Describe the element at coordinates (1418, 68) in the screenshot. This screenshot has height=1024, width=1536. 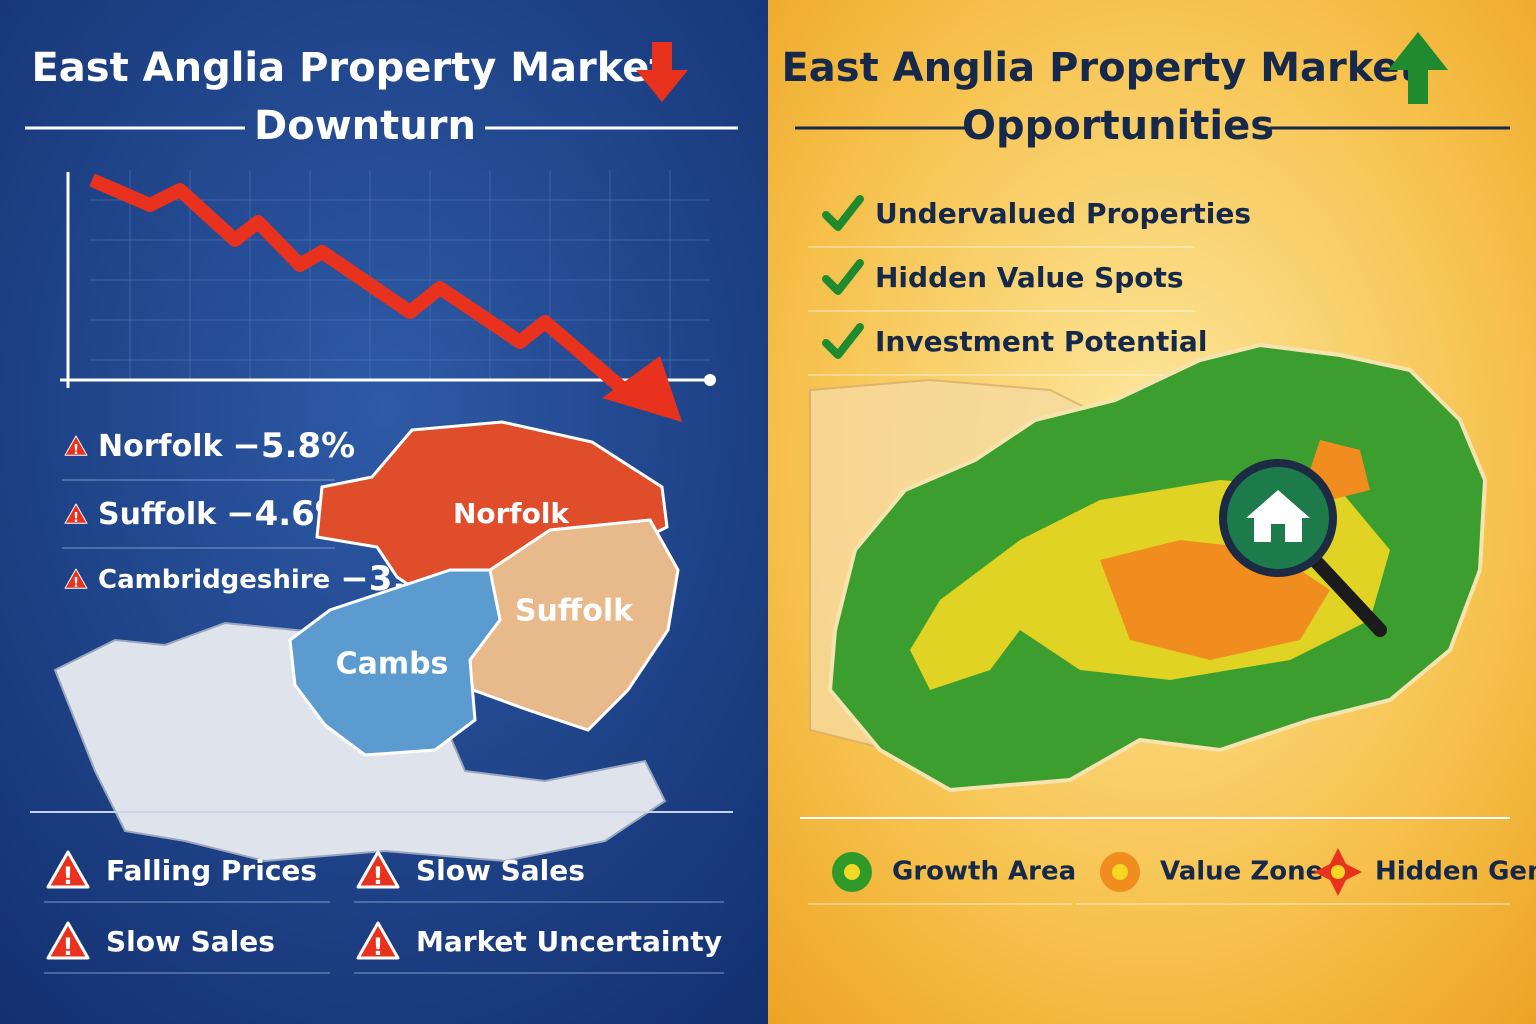
I see `up-arrow` at that location.